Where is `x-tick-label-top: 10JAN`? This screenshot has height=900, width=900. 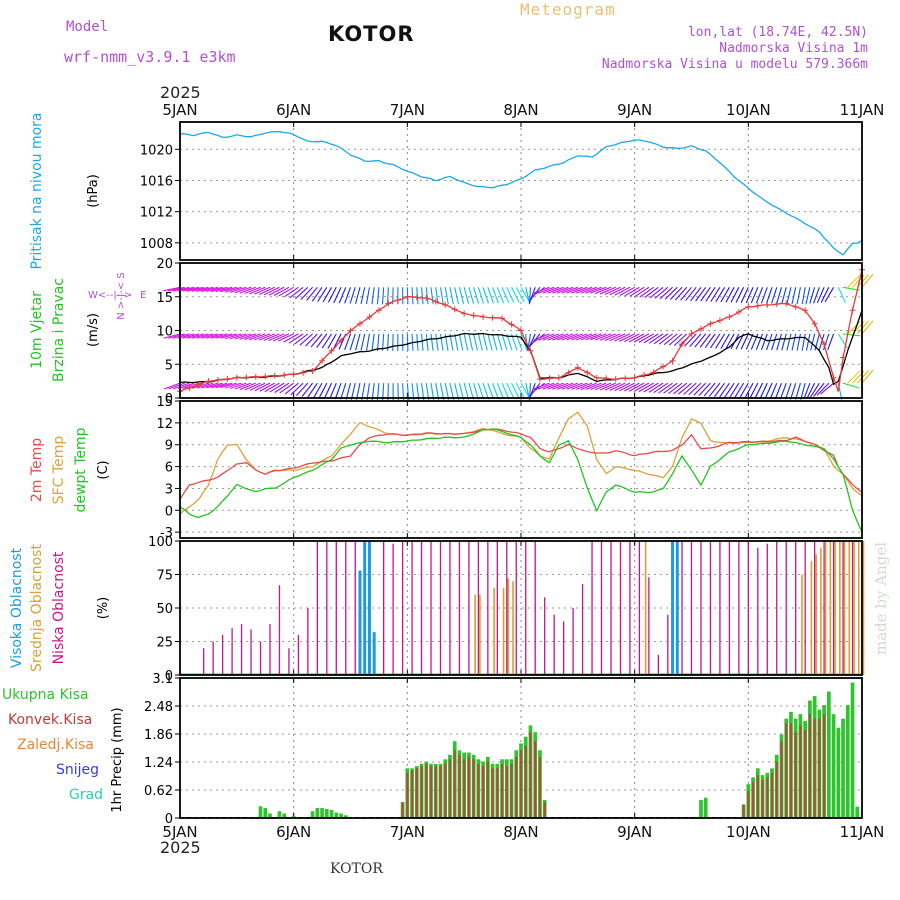
x-tick-label-top: 10JAN is located at coordinates (748, 110).